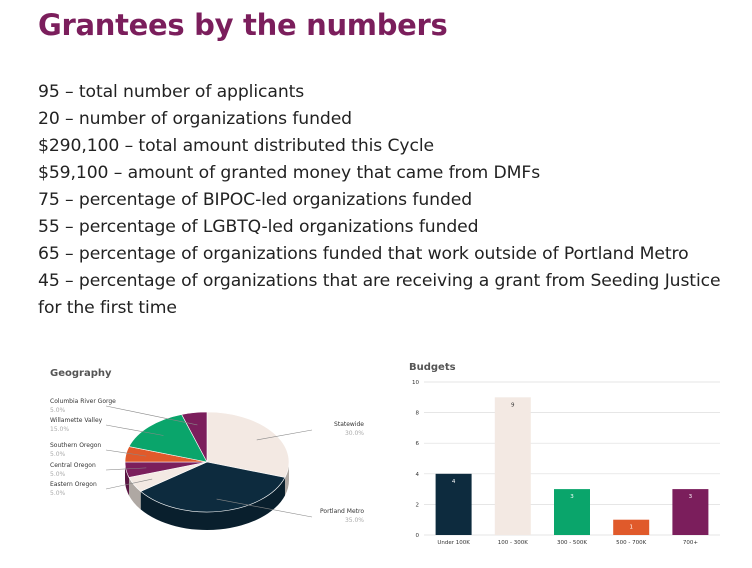 The image size is (752, 568). What do you see at coordinates (349, 424) in the screenshot?
I see `pie-label-statewide: Statewide` at bounding box center [349, 424].